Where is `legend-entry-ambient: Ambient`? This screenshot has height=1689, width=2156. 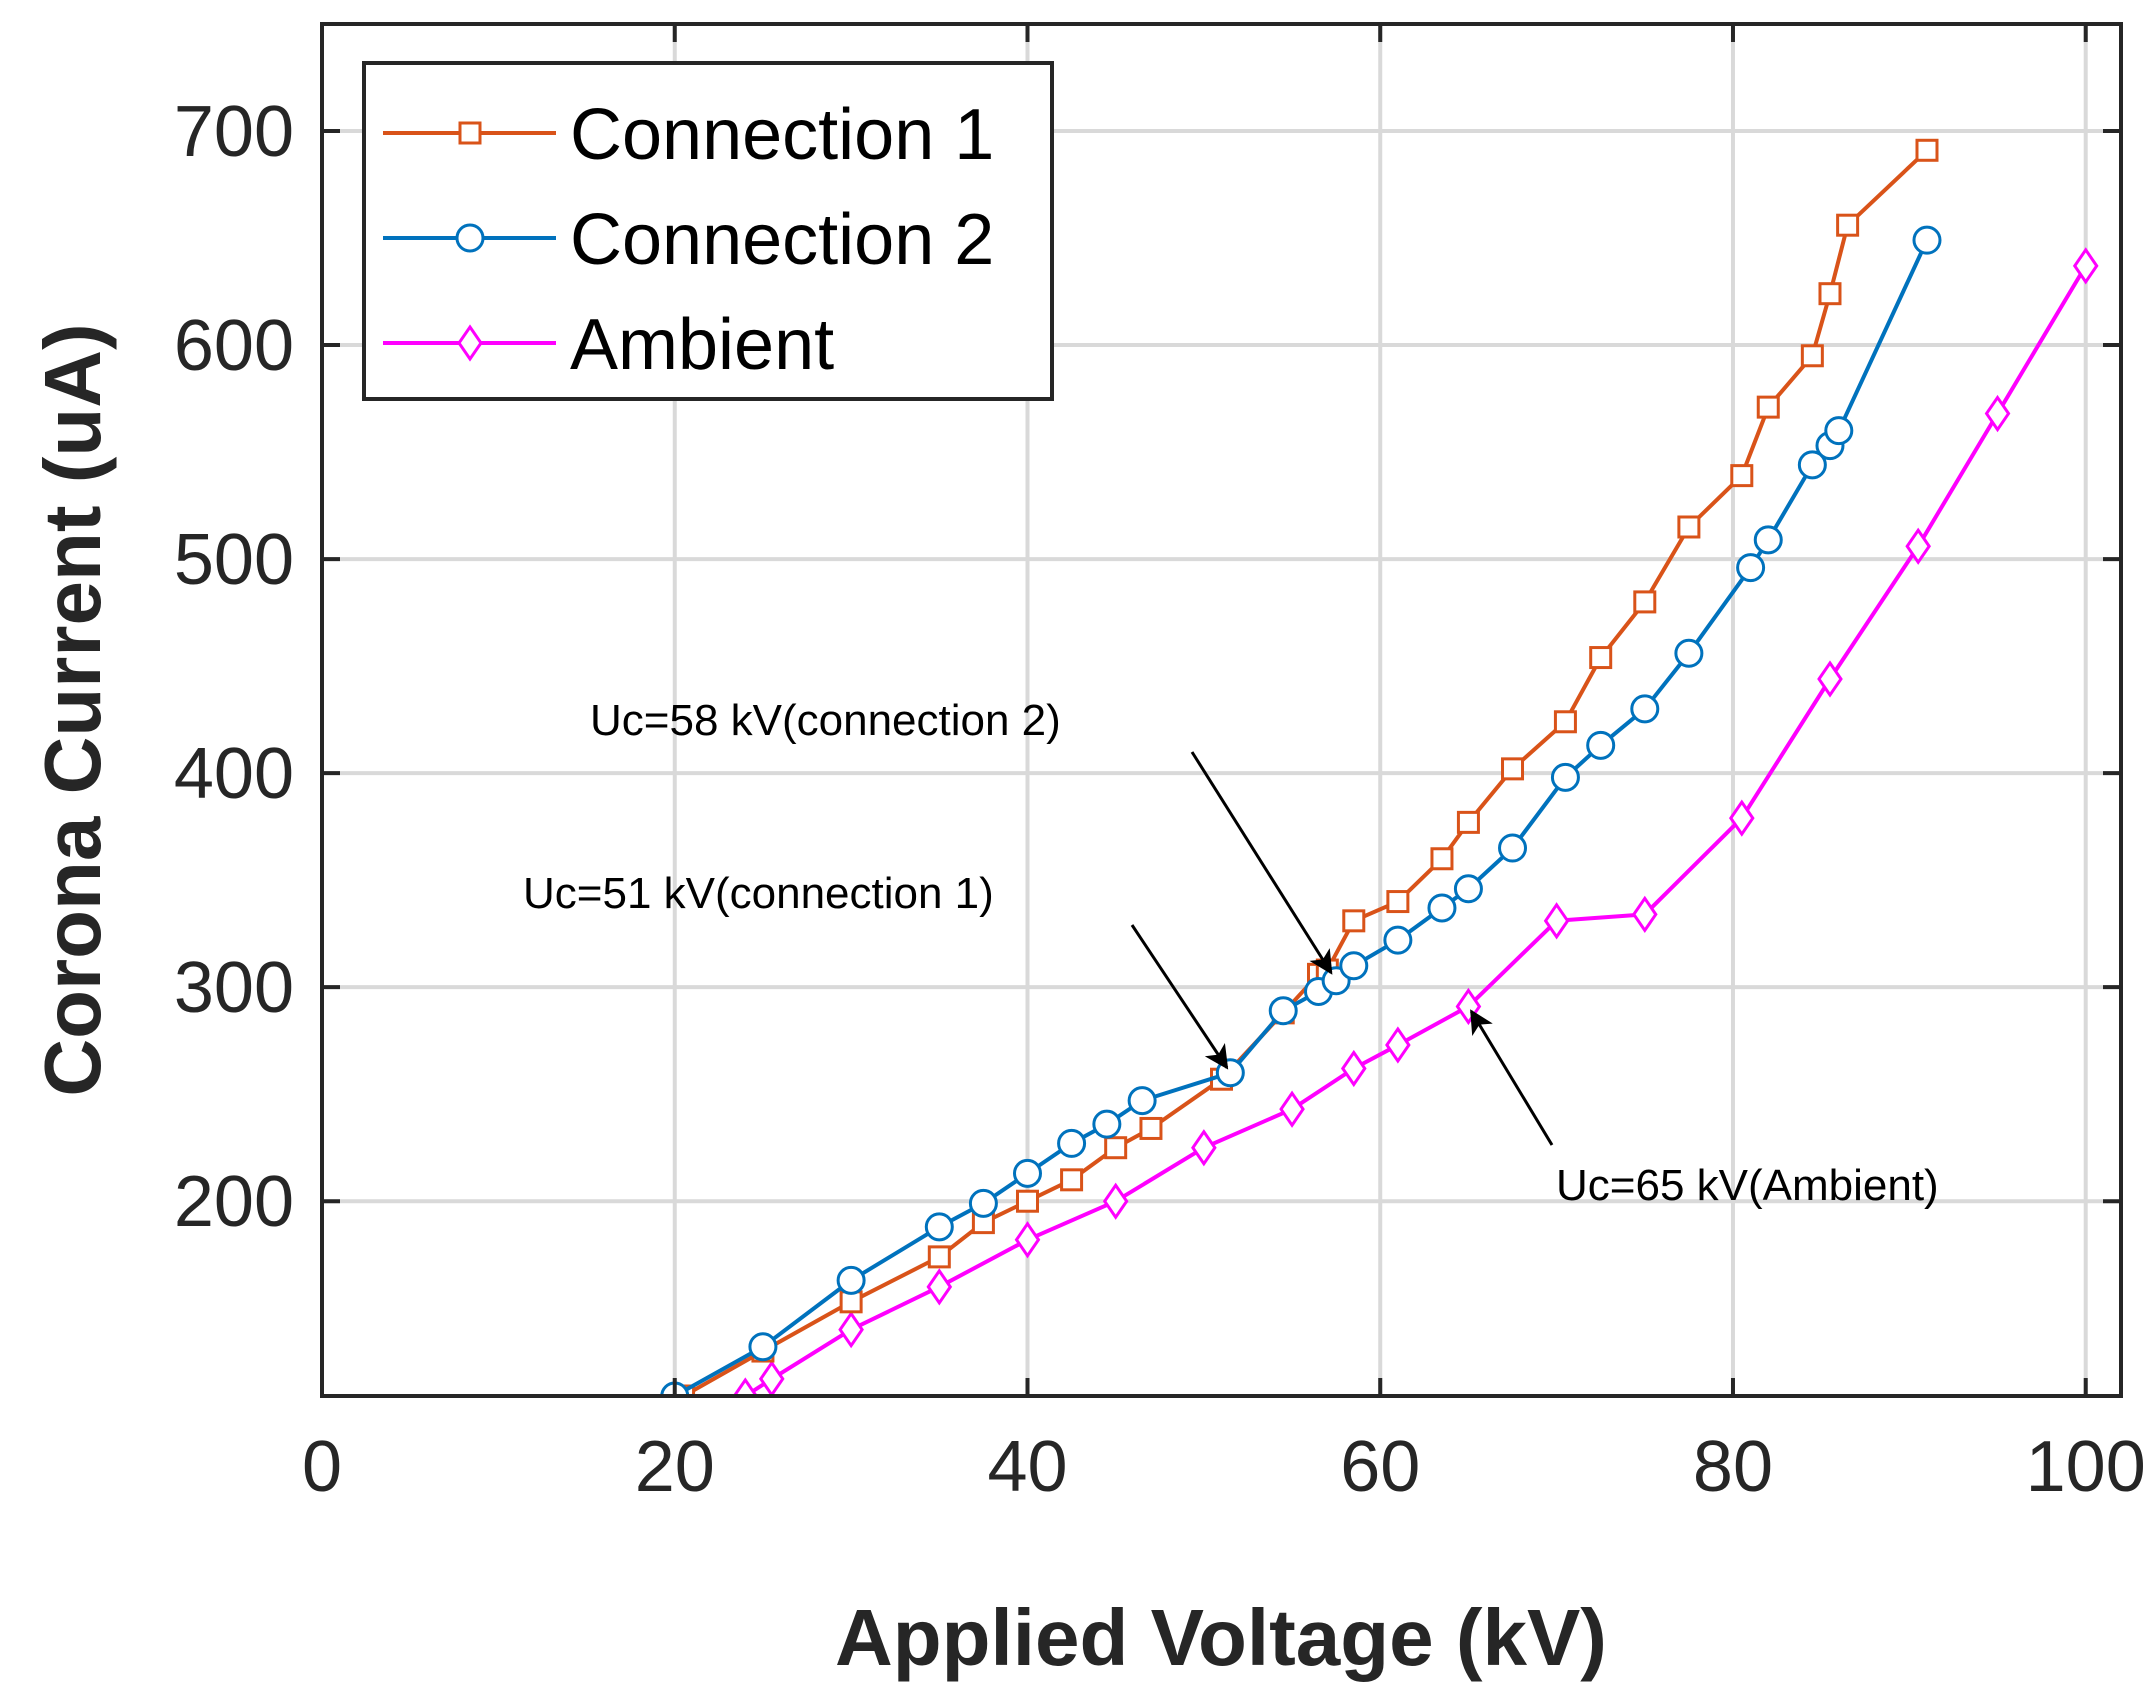
legend-entry-ambient: Ambient is located at coordinates (608, 345).